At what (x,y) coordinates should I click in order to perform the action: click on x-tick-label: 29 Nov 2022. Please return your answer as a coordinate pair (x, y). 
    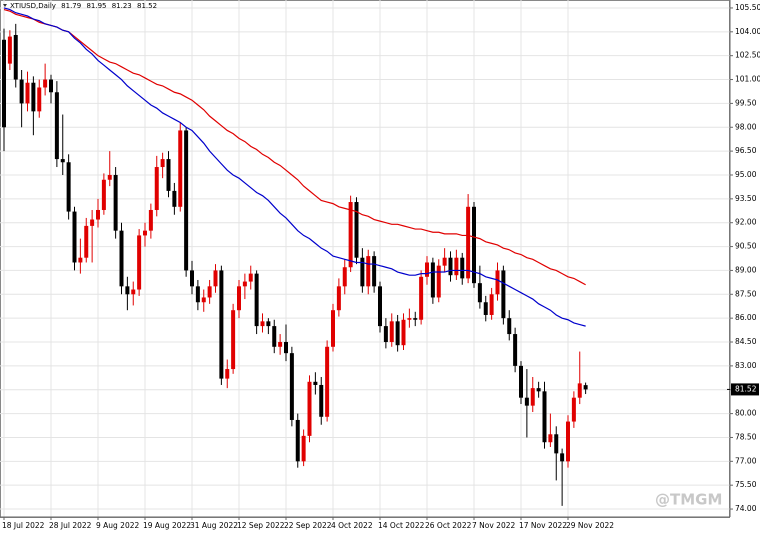
    Looking at the image, I should click on (590, 525).